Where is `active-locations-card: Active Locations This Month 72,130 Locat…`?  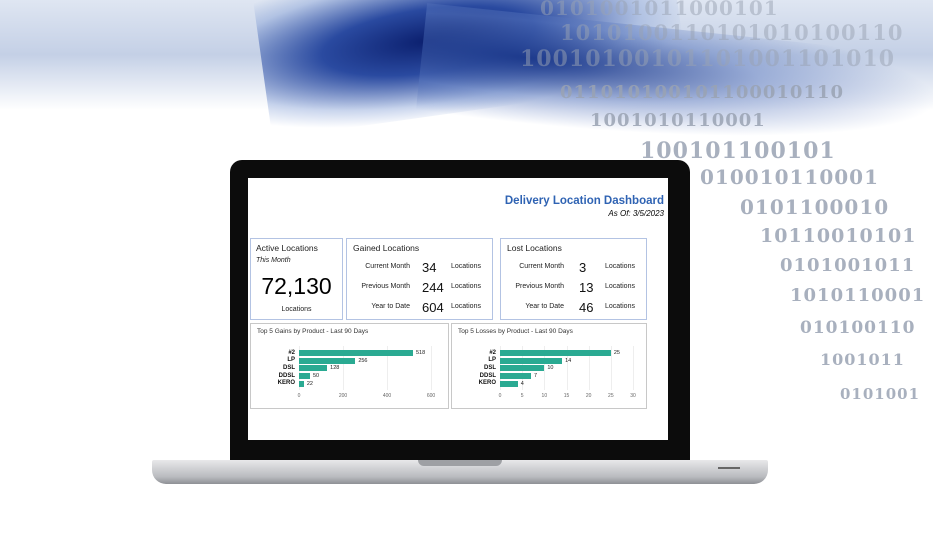
active-locations-card: Active Locations This Month 72,130 Locat… is located at coordinates (296, 279).